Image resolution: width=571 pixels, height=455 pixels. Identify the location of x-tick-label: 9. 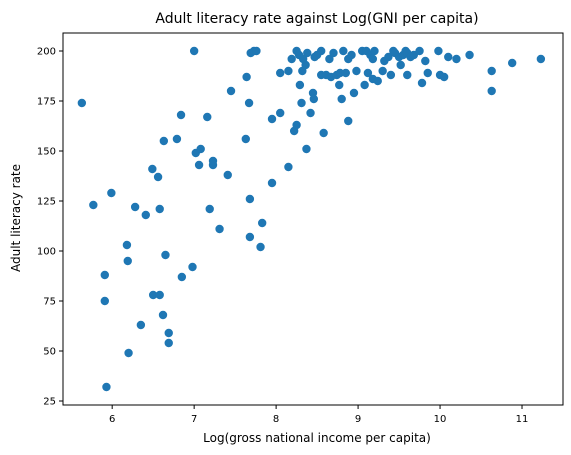
(358, 419).